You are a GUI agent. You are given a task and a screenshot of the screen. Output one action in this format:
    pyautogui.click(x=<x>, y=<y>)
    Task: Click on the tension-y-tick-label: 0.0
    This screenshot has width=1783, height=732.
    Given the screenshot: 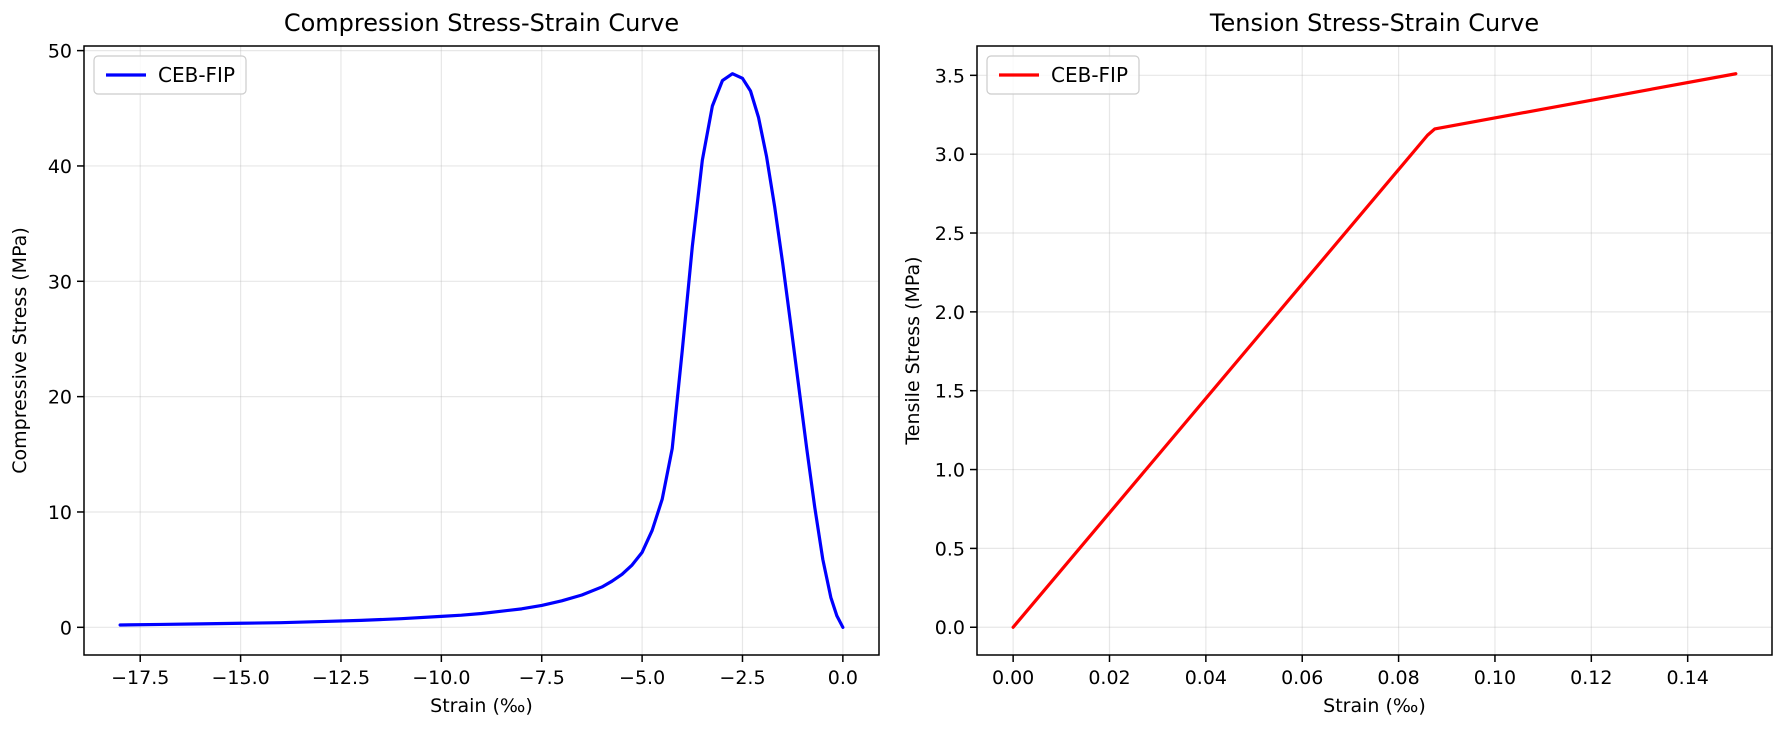 What is the action you would take?
    pyautogui.click(x=950, y=628)
    